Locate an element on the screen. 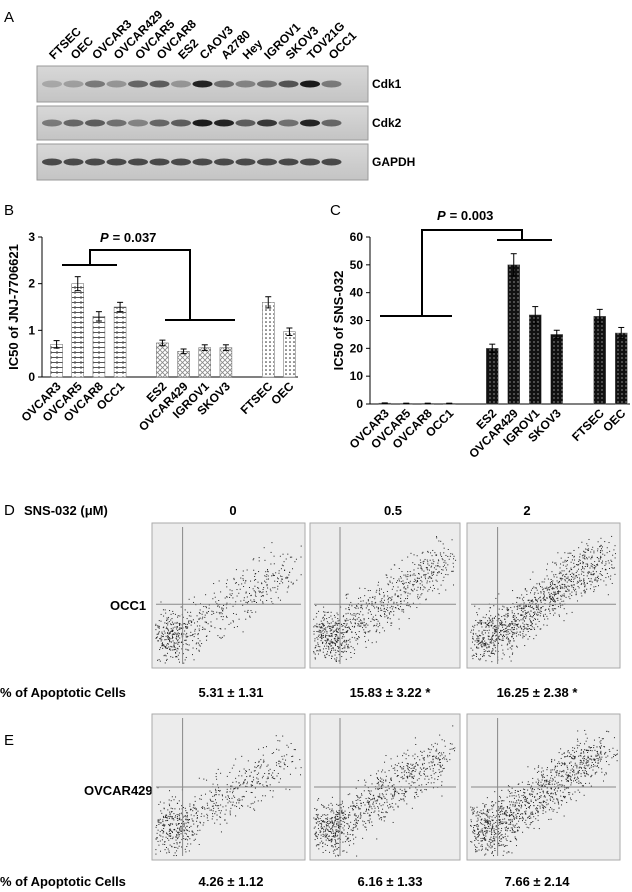  panel-label: E is located at coordinates (9, 740).